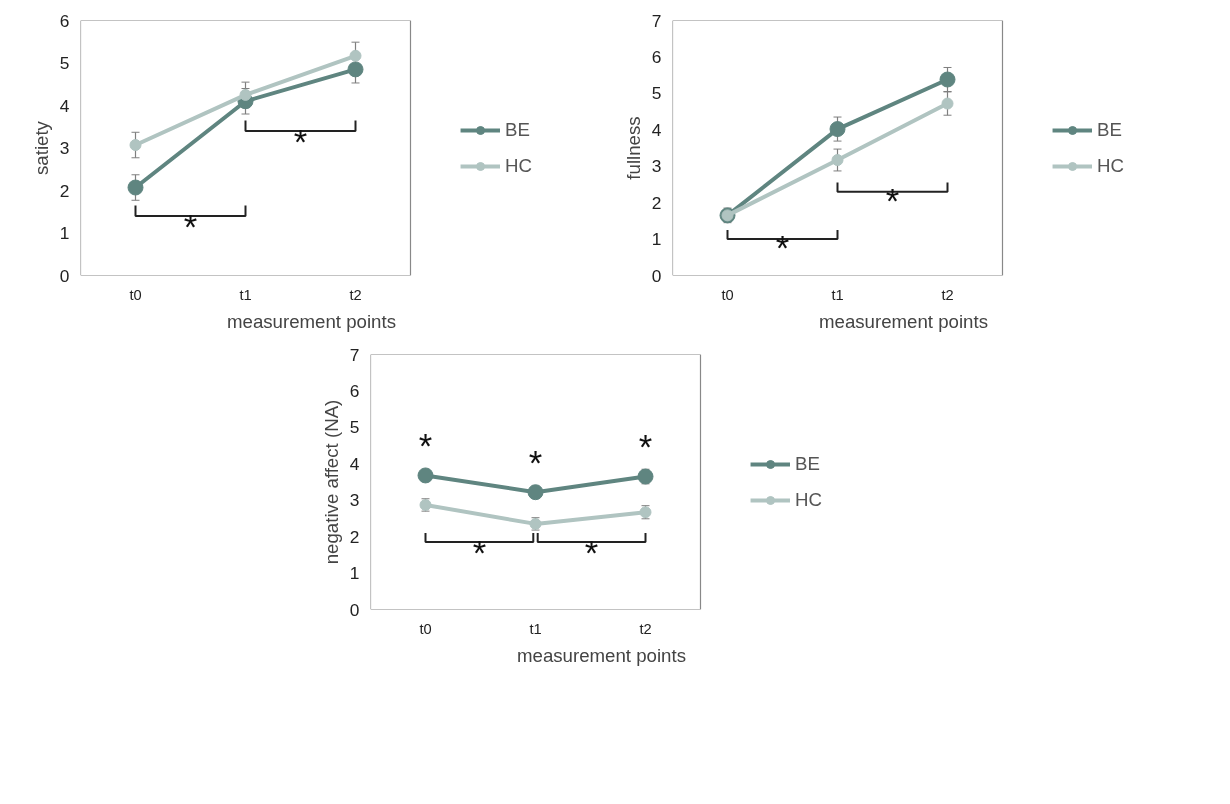 The image size is (1230, 804). I want to click on y-axis-title: negative affect (NA), so click(331, 482).